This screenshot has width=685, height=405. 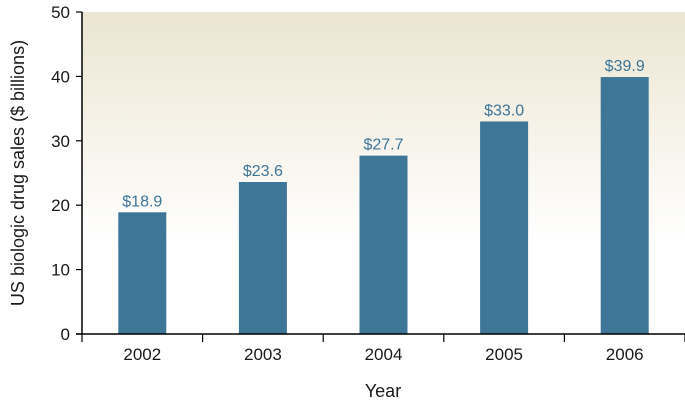 I want to click on bar-2004, so click(x=383, y=244).